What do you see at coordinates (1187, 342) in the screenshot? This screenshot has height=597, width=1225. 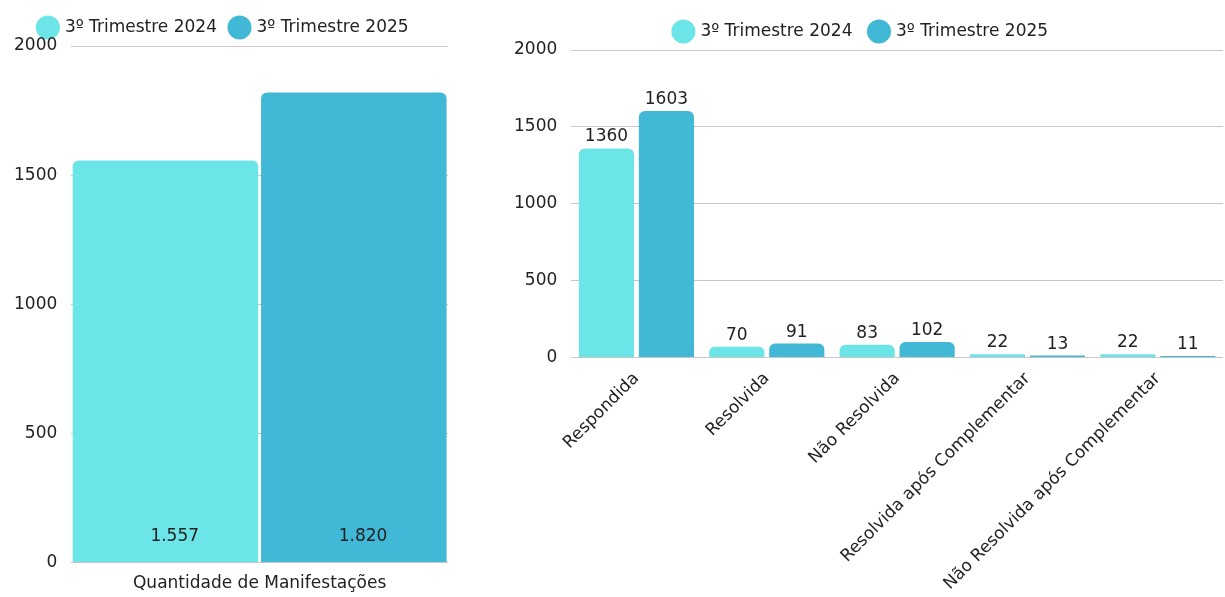 I see `data-label: 11` at bounding box center [1187, 342].